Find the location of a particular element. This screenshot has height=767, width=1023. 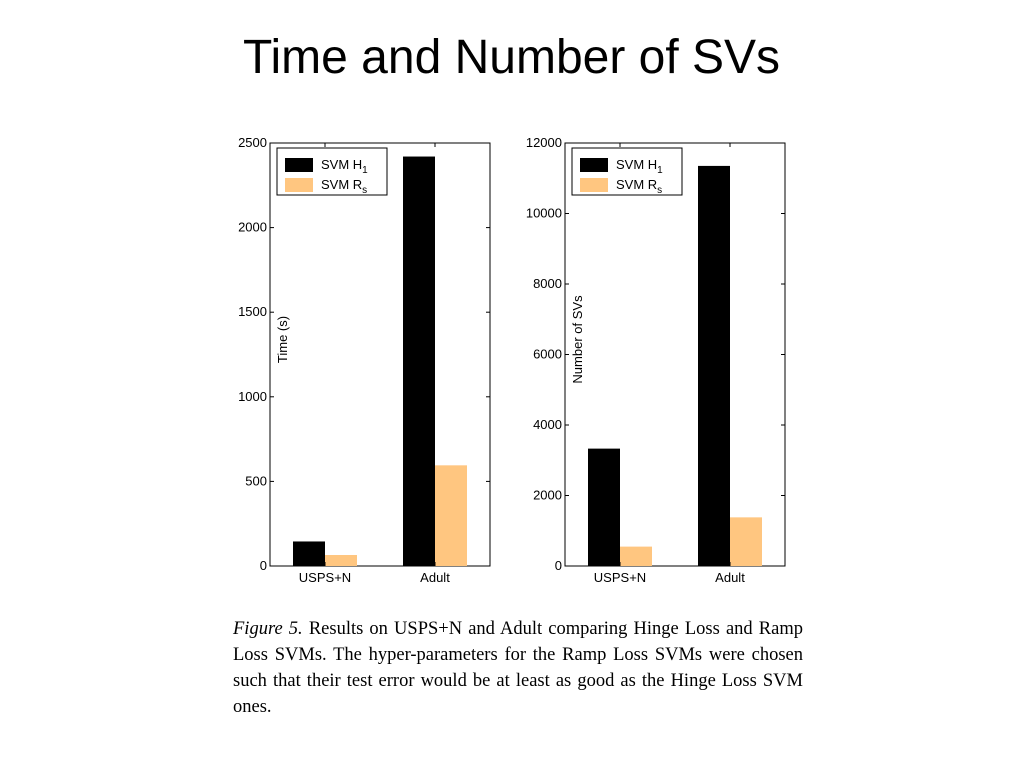

y-tick-label: 6000 is located at coordinates (547, 354).